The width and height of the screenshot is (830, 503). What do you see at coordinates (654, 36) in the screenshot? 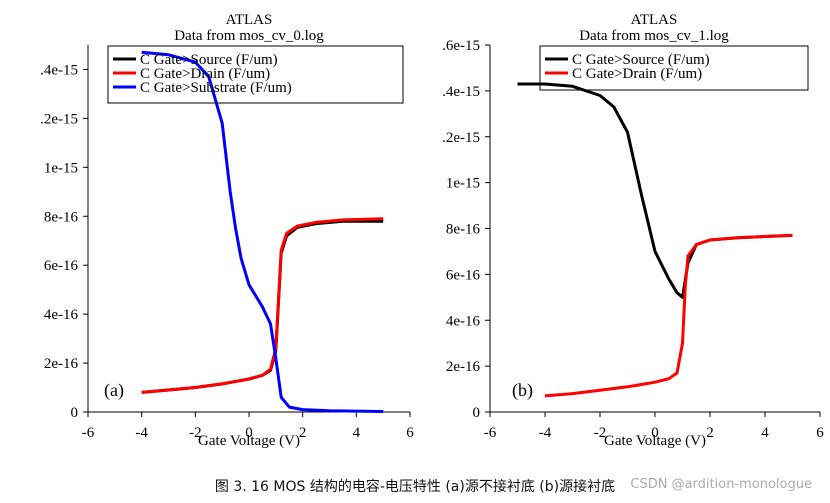
I see `chart-subtitle: Data from mos_cv_1.log` at bounding box center [654, 36].